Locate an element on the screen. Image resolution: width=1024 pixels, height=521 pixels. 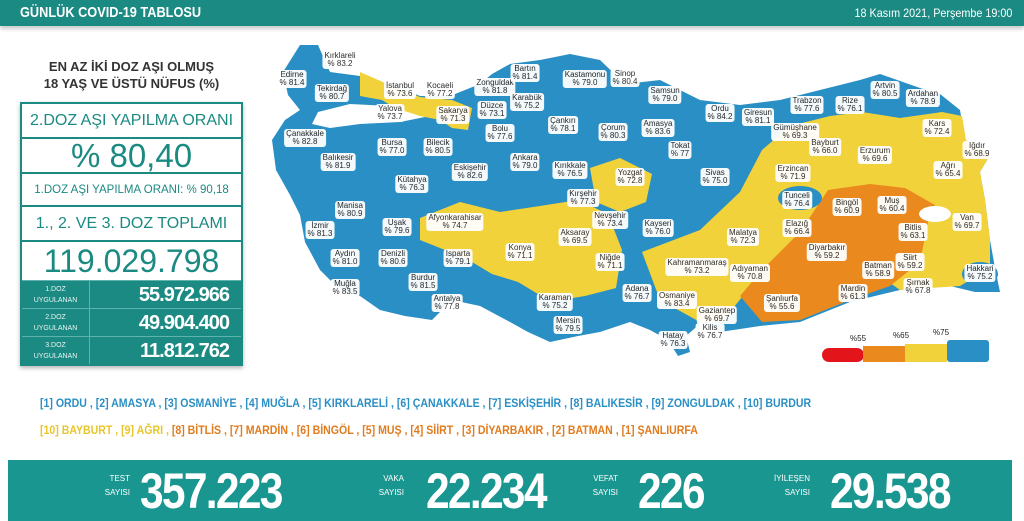
province-name: Edirne is located at coordinates (292, 74).